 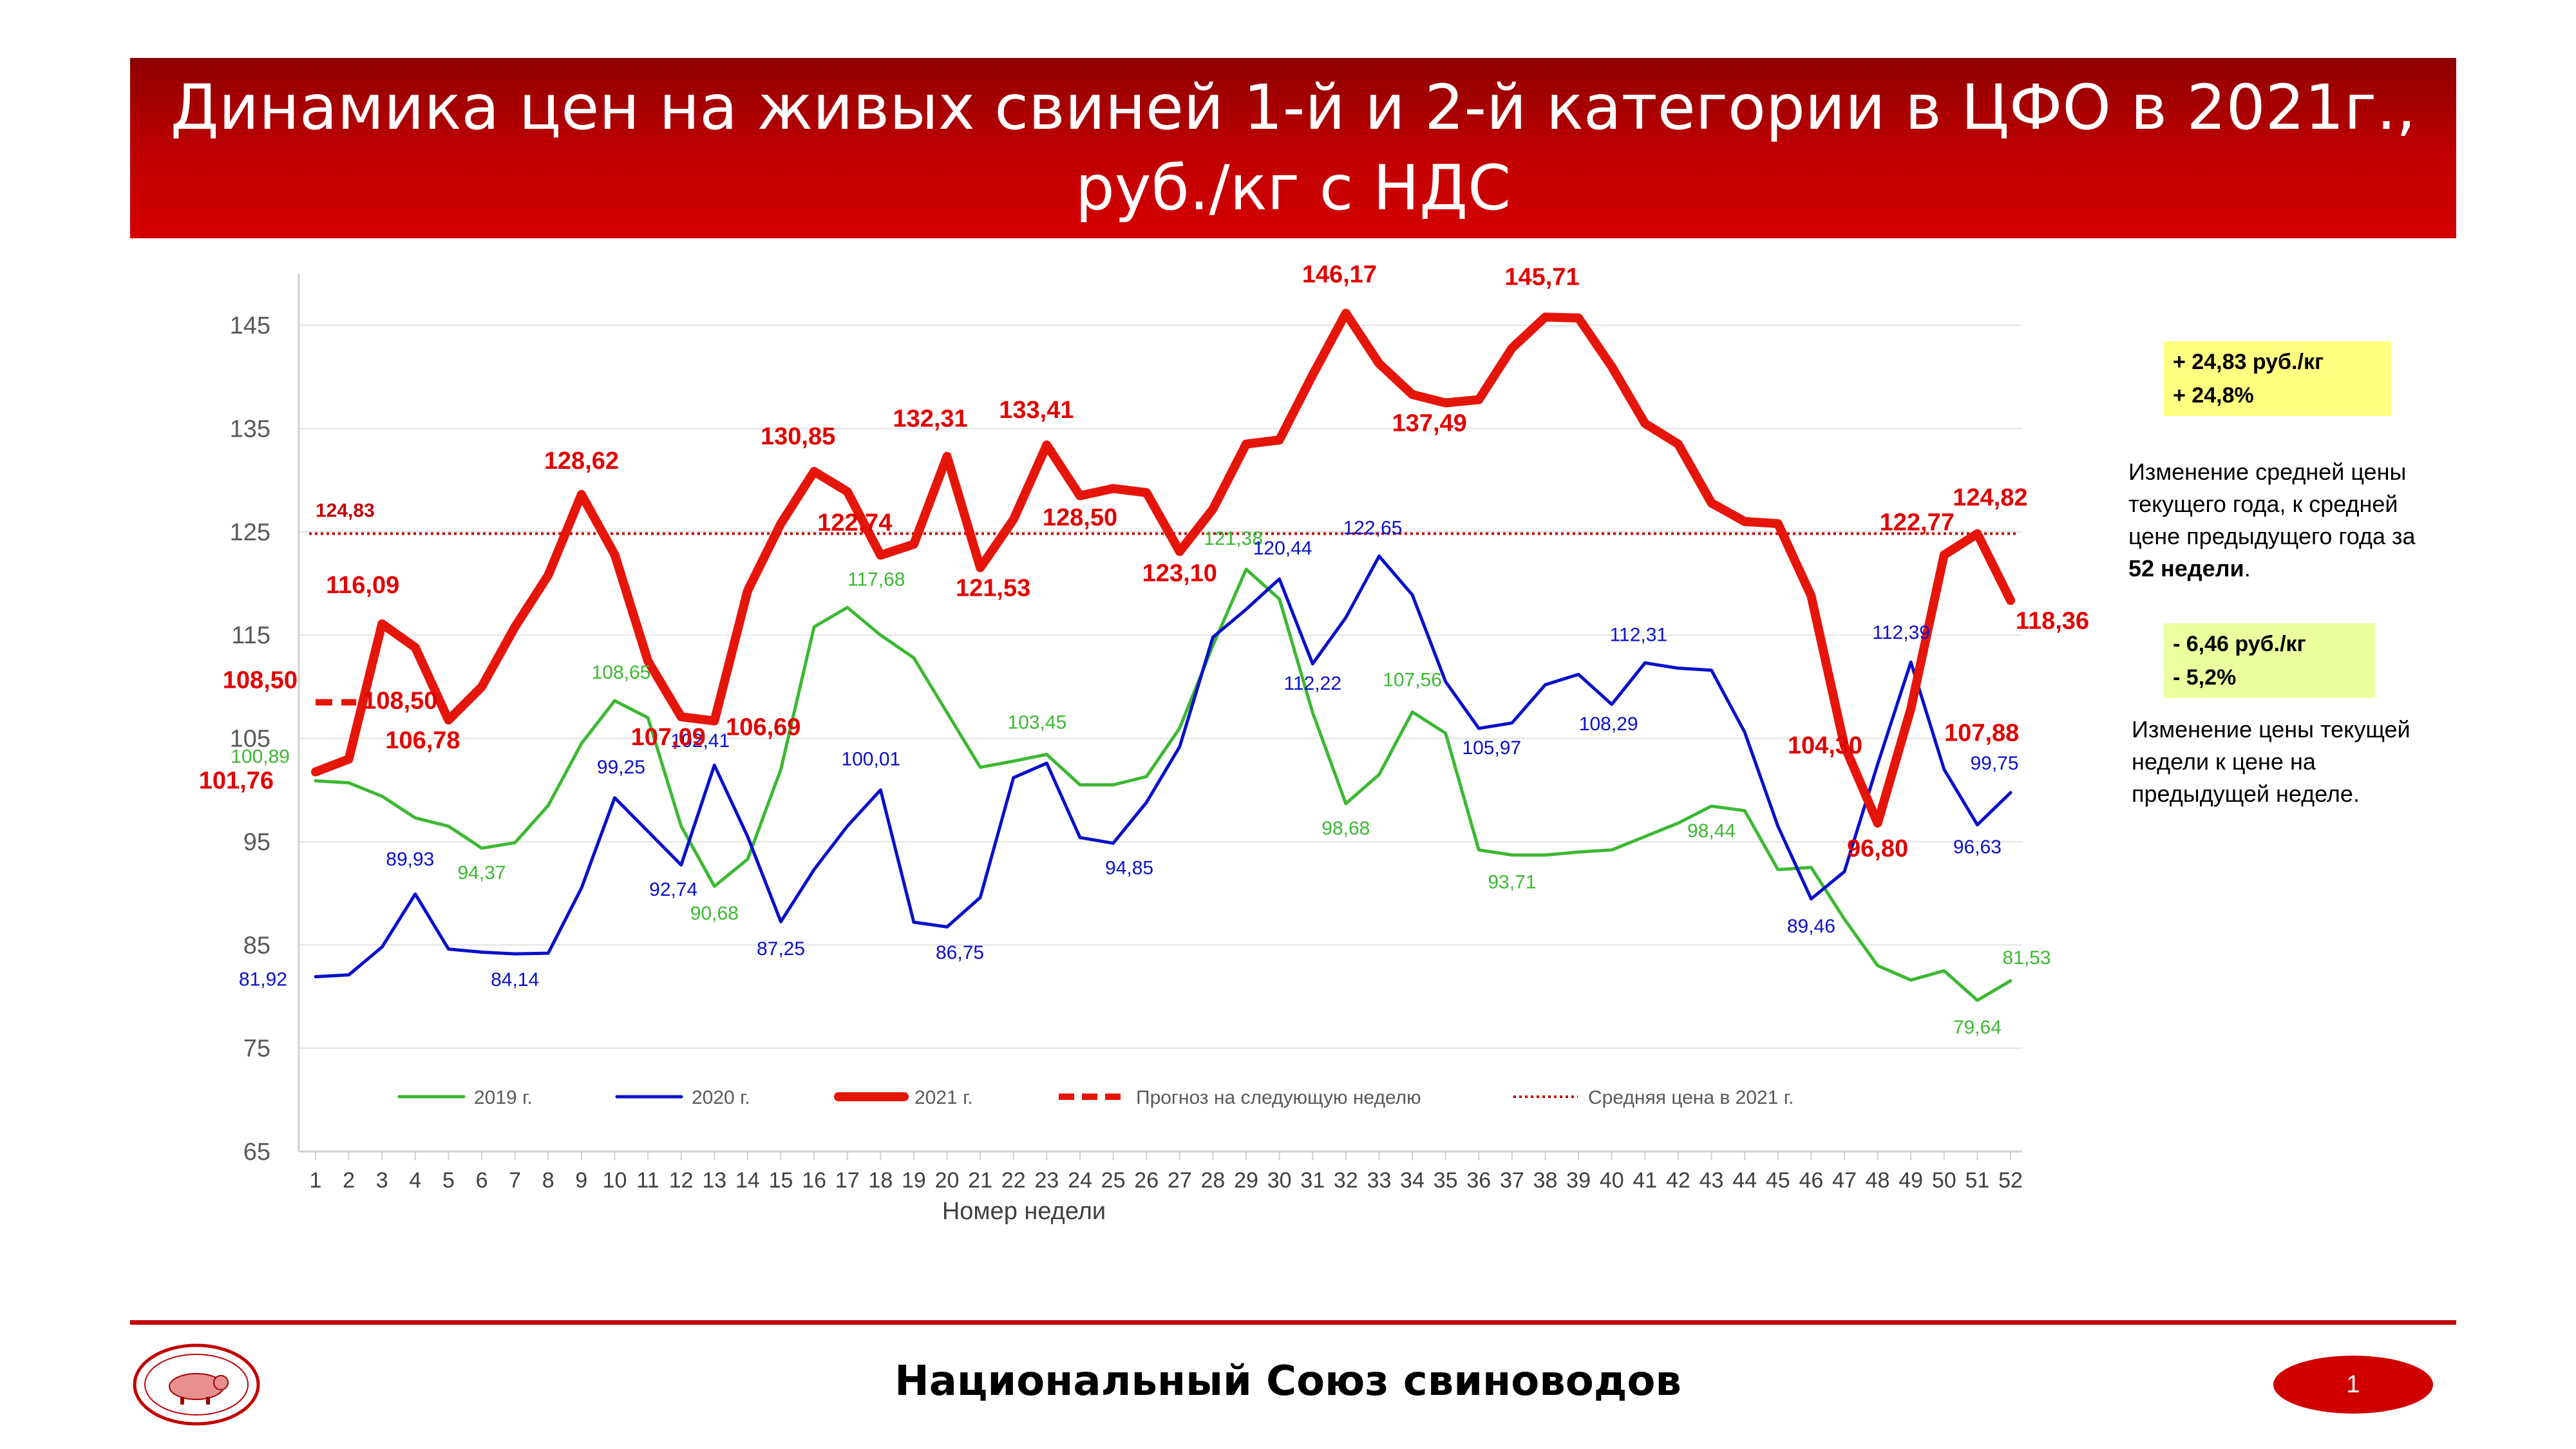 I want to click on x-tick-label: 21, so click(x=980, y=1180).